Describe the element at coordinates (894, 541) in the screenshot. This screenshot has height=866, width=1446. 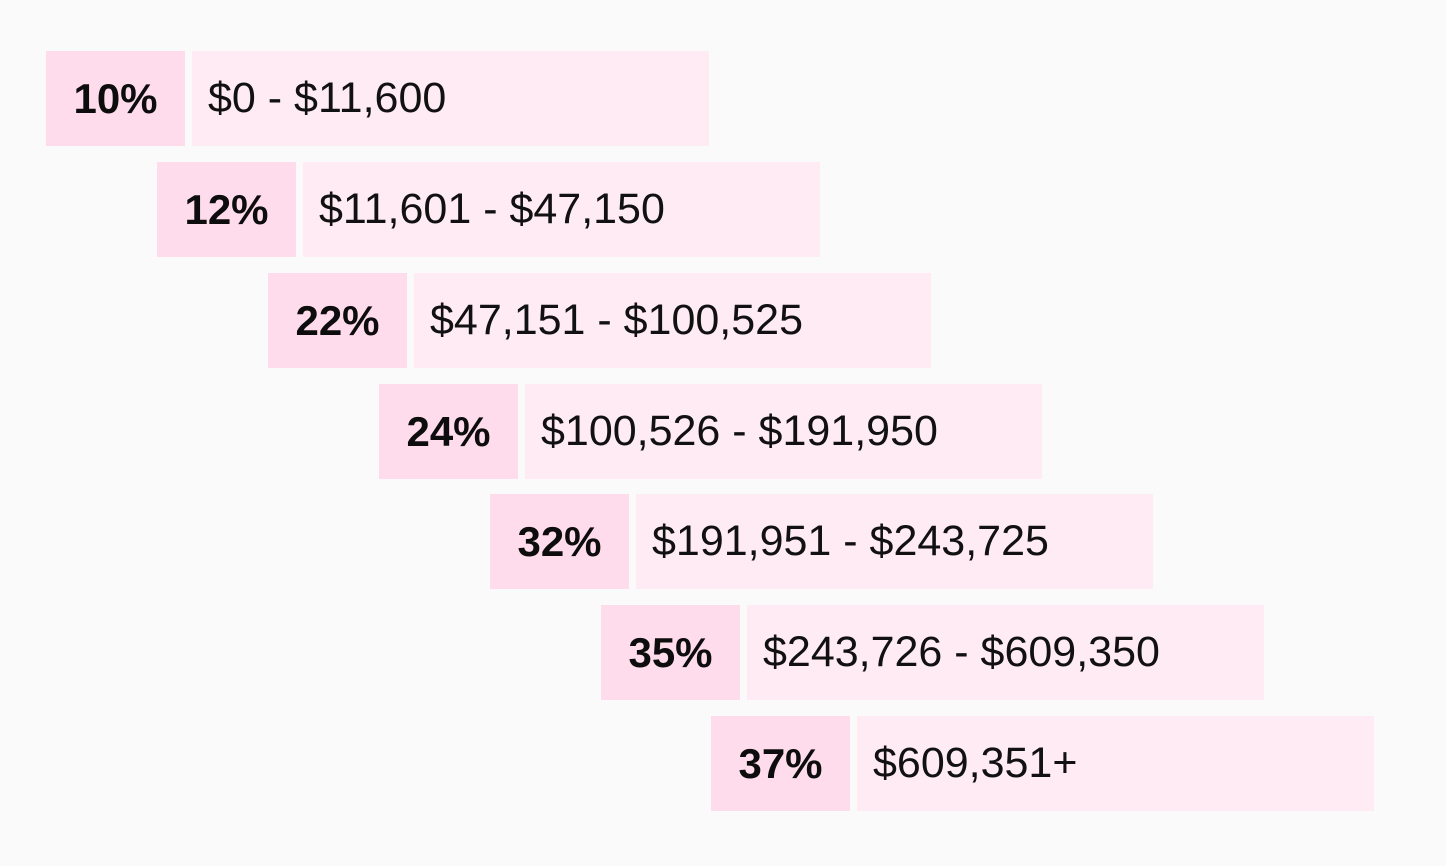
I see `bracket-range: $191,951 - $243,725` at that location.